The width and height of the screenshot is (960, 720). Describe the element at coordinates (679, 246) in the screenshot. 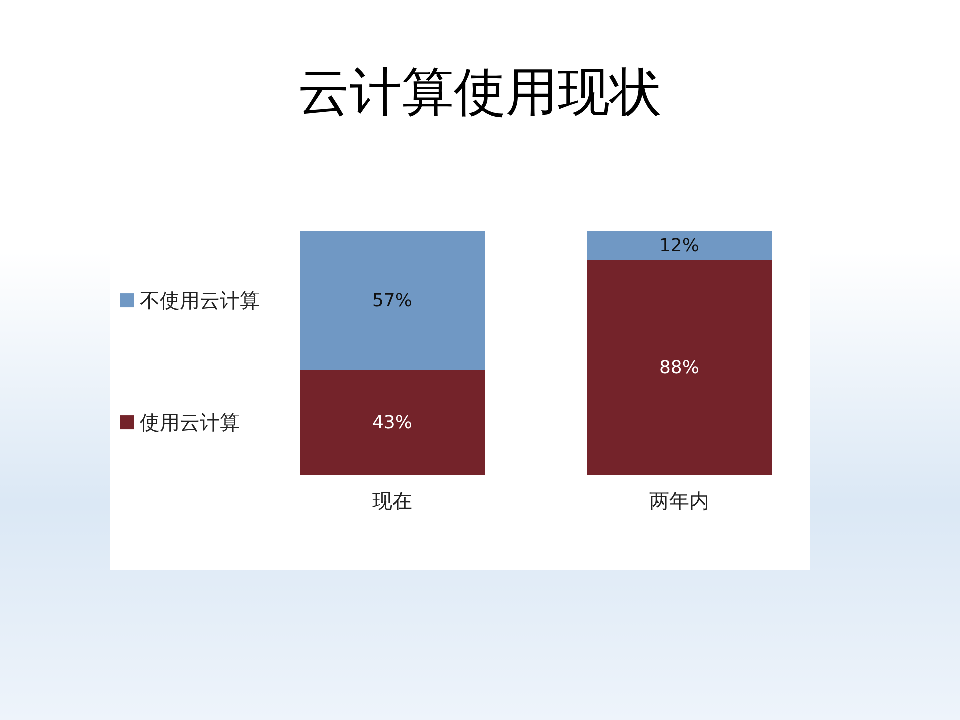

I see `data-label: 12%` at that location.